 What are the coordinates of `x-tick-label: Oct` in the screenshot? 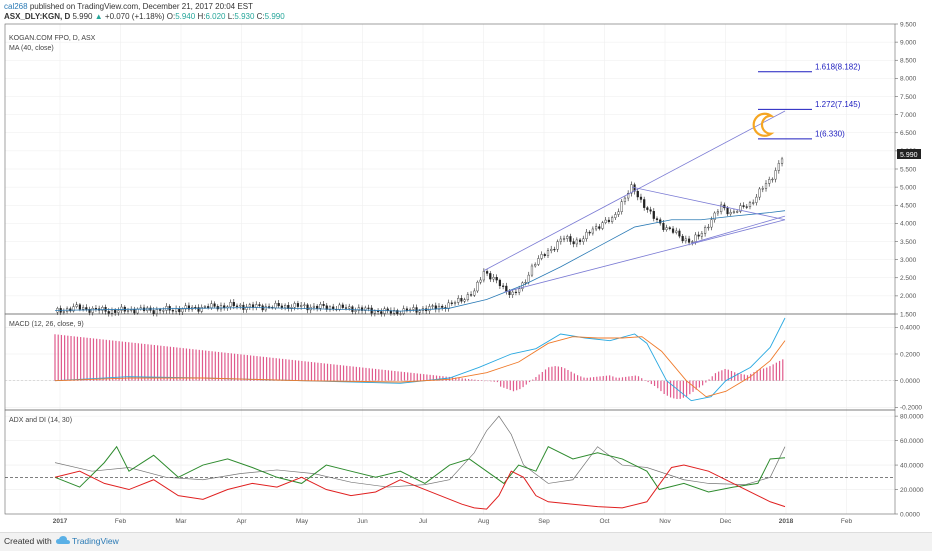 It's located at (604, 521).